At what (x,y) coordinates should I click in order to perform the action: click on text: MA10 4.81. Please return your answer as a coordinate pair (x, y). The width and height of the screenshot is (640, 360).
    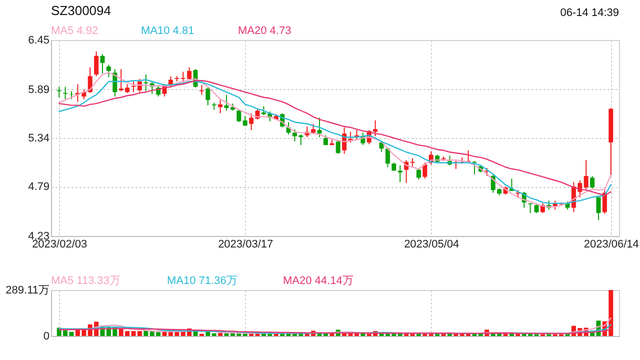
    Looking at the image, I should click on (167, 31).